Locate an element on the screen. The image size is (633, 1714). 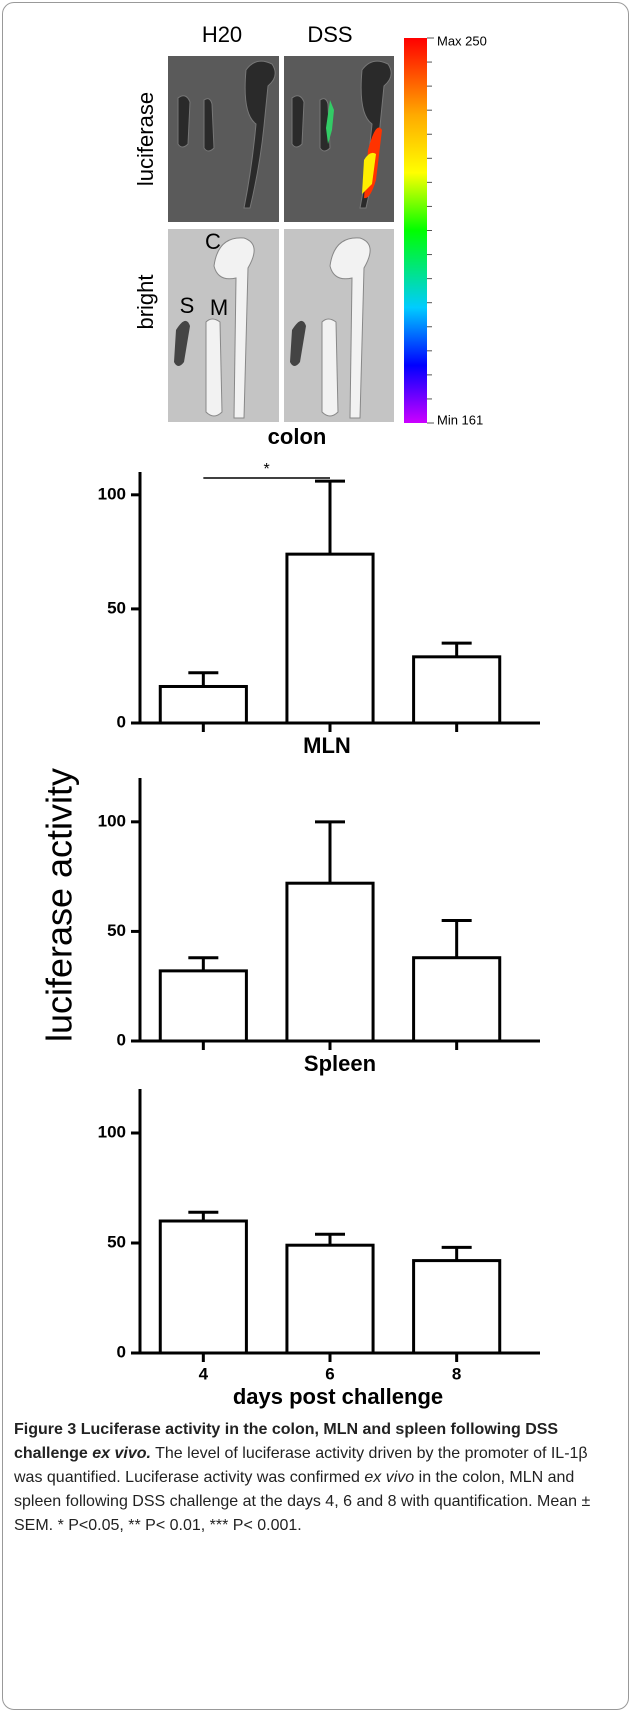
x-tick-label: 8 is located at coordinates (456, 1373).